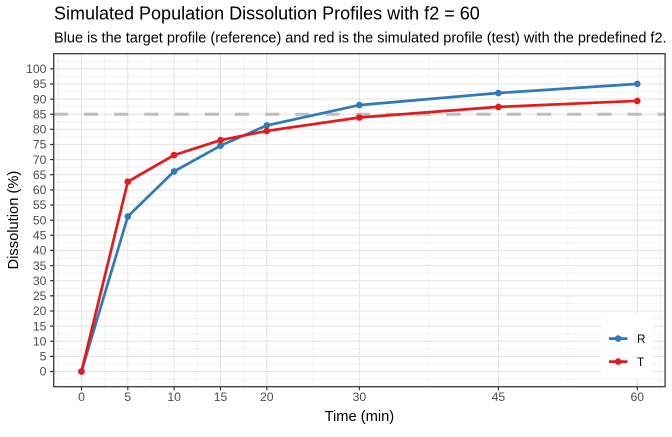 Image resolution: width=672 pixels, height=437 pixels. What do you see at coordinates (40, 296) in the screenshot?
I see `svg-text: 25` at bounding box center [40, 296].